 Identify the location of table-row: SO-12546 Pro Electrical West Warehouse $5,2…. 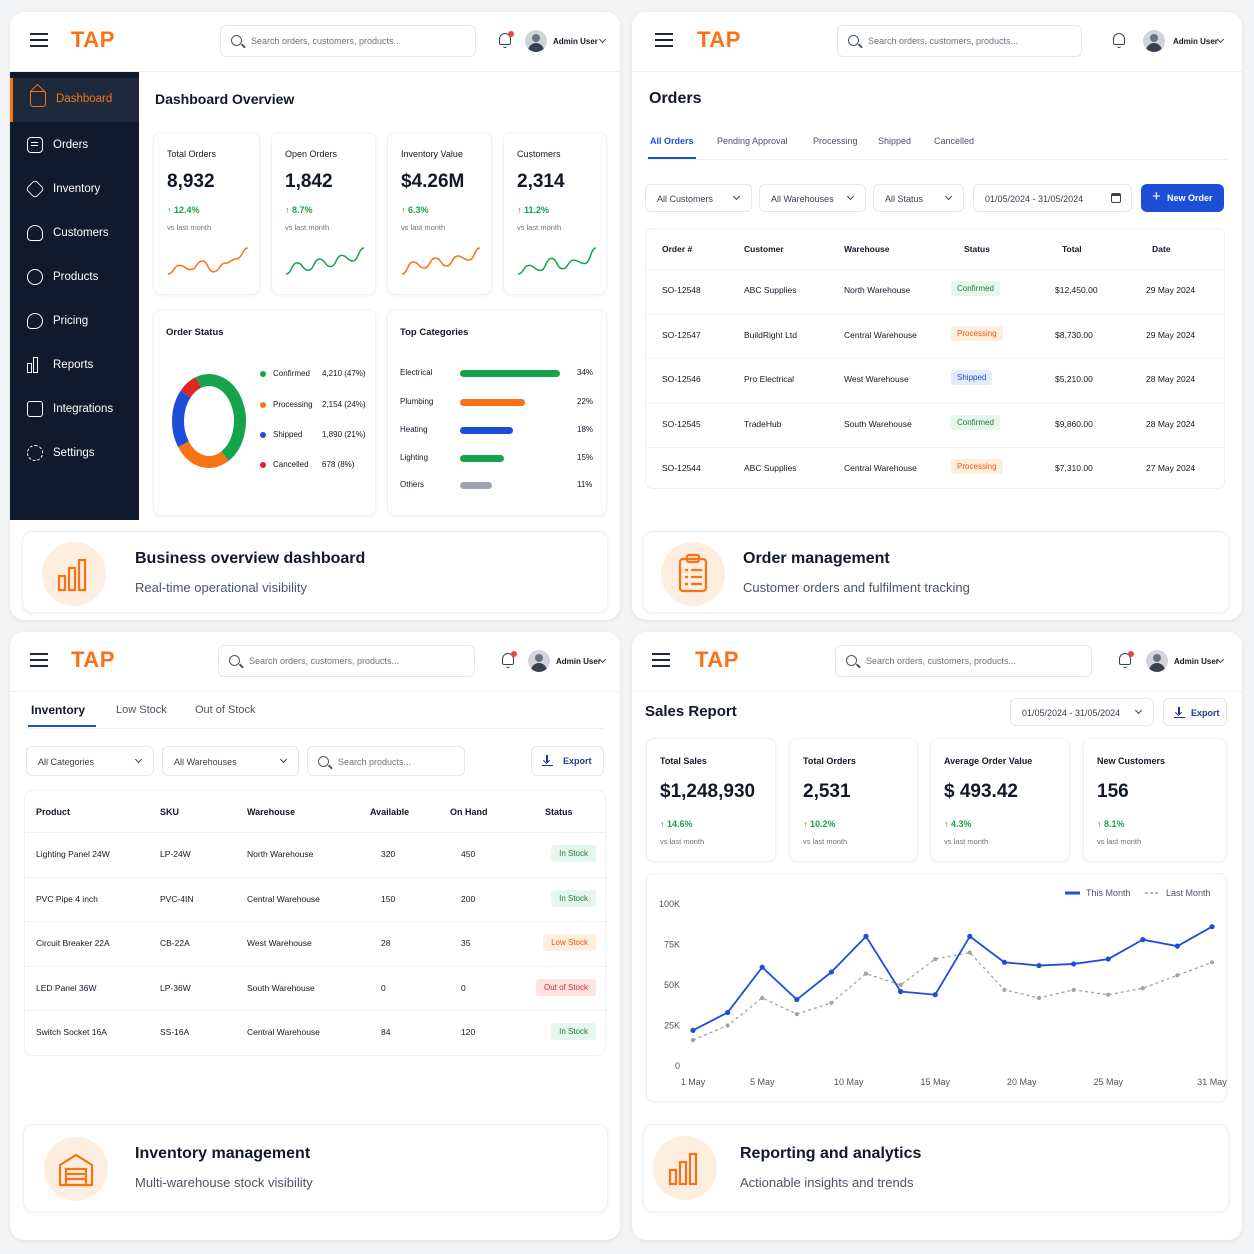
(935, 380).